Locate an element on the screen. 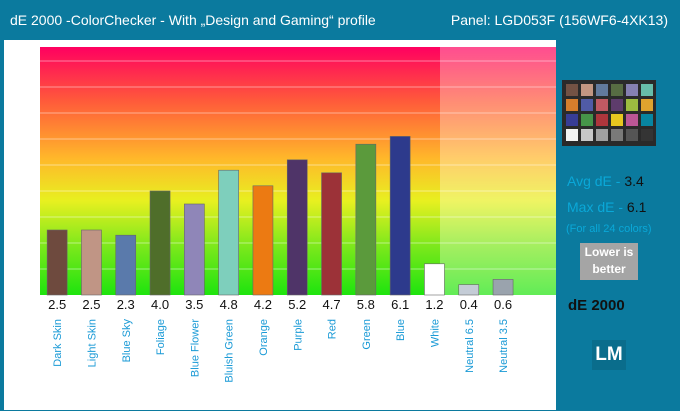 The height and width of the screenshot is (411, 680). x-tick-label: Neutral 6.5 is located at coordinates (470, 346).